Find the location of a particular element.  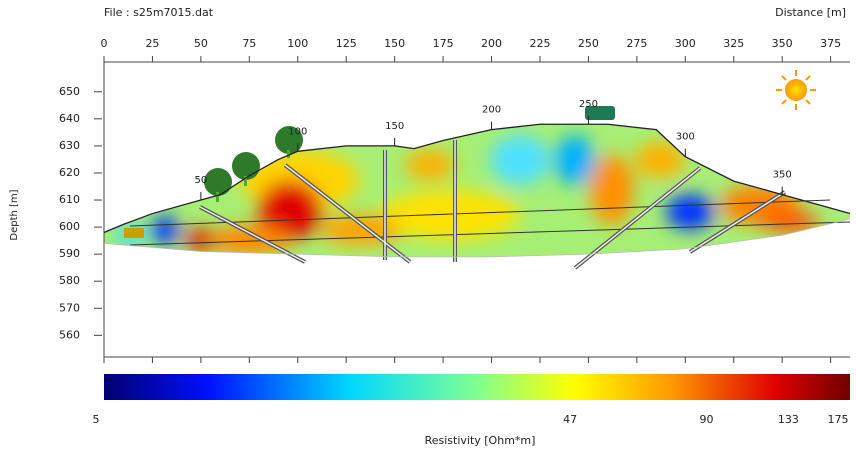

x-tick-label: 100 is located at coordinates (297, 43).